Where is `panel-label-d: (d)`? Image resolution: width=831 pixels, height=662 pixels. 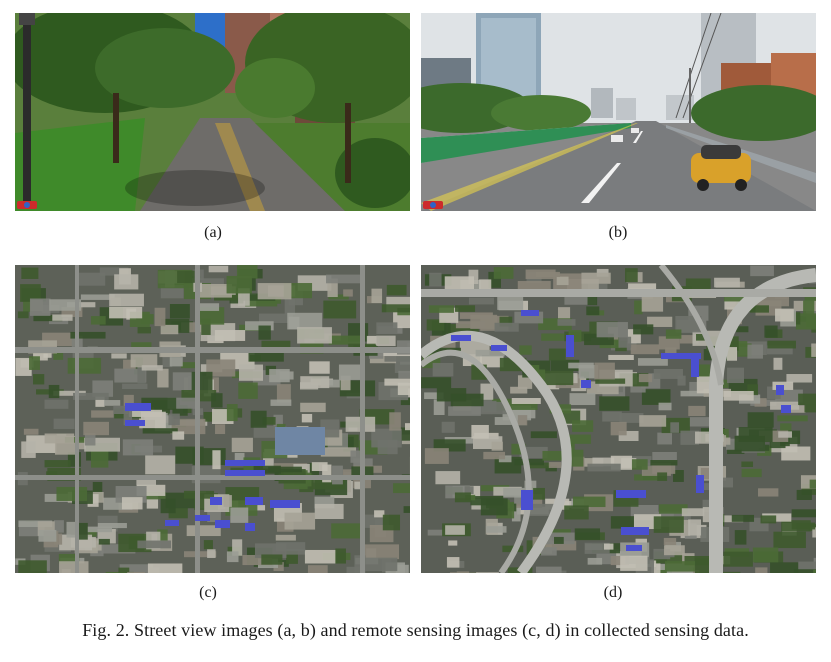 panel-label-d: (d) is located at coordinates (613, 592).